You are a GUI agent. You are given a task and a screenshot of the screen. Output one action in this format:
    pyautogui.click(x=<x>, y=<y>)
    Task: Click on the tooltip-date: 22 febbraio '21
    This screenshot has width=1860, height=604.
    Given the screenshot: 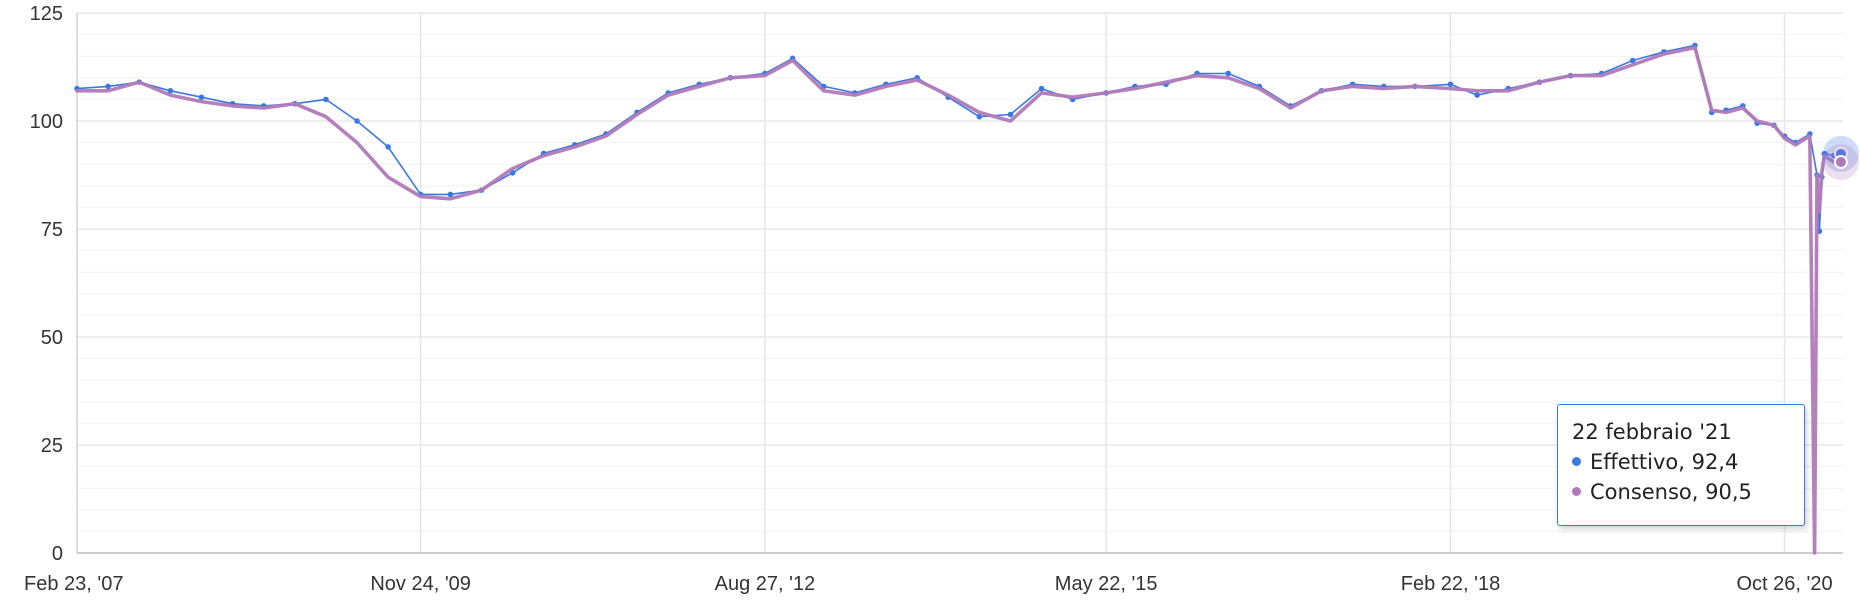 What is the action you would take?
    pyautogui.click(x=1652, y=432)
    